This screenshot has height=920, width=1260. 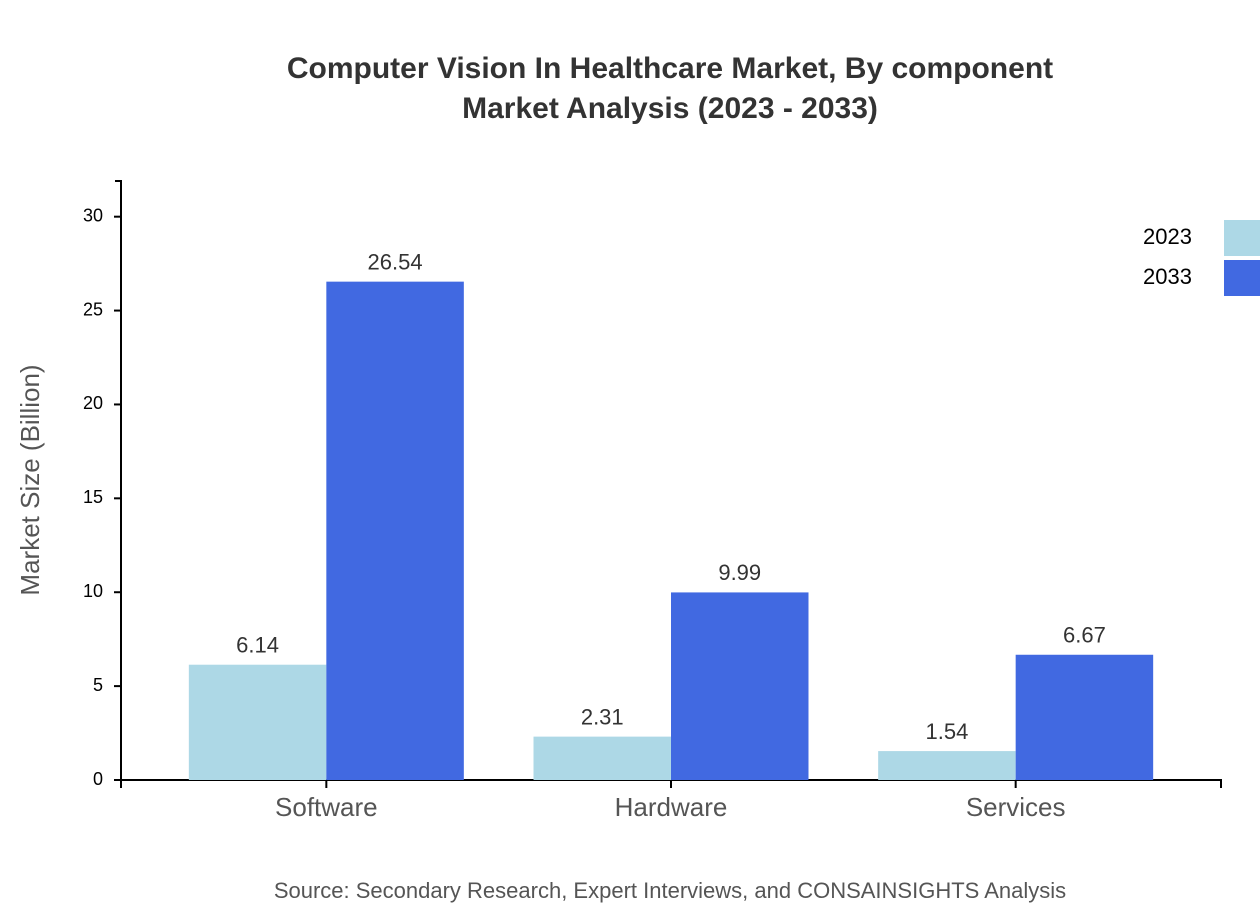 What do you see at coordinates (257, 645) in the screenshot?
I see `value-label: 6.14` at bounding box center [257, 645].